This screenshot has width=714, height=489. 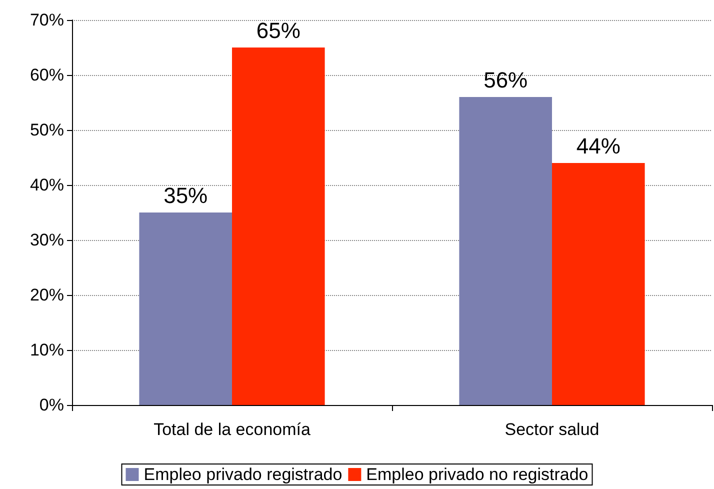 What do you see at coordinates (47, 295) in the screenshot?
I see `y-tick-label: 20%` at bounding box center [47, 295].